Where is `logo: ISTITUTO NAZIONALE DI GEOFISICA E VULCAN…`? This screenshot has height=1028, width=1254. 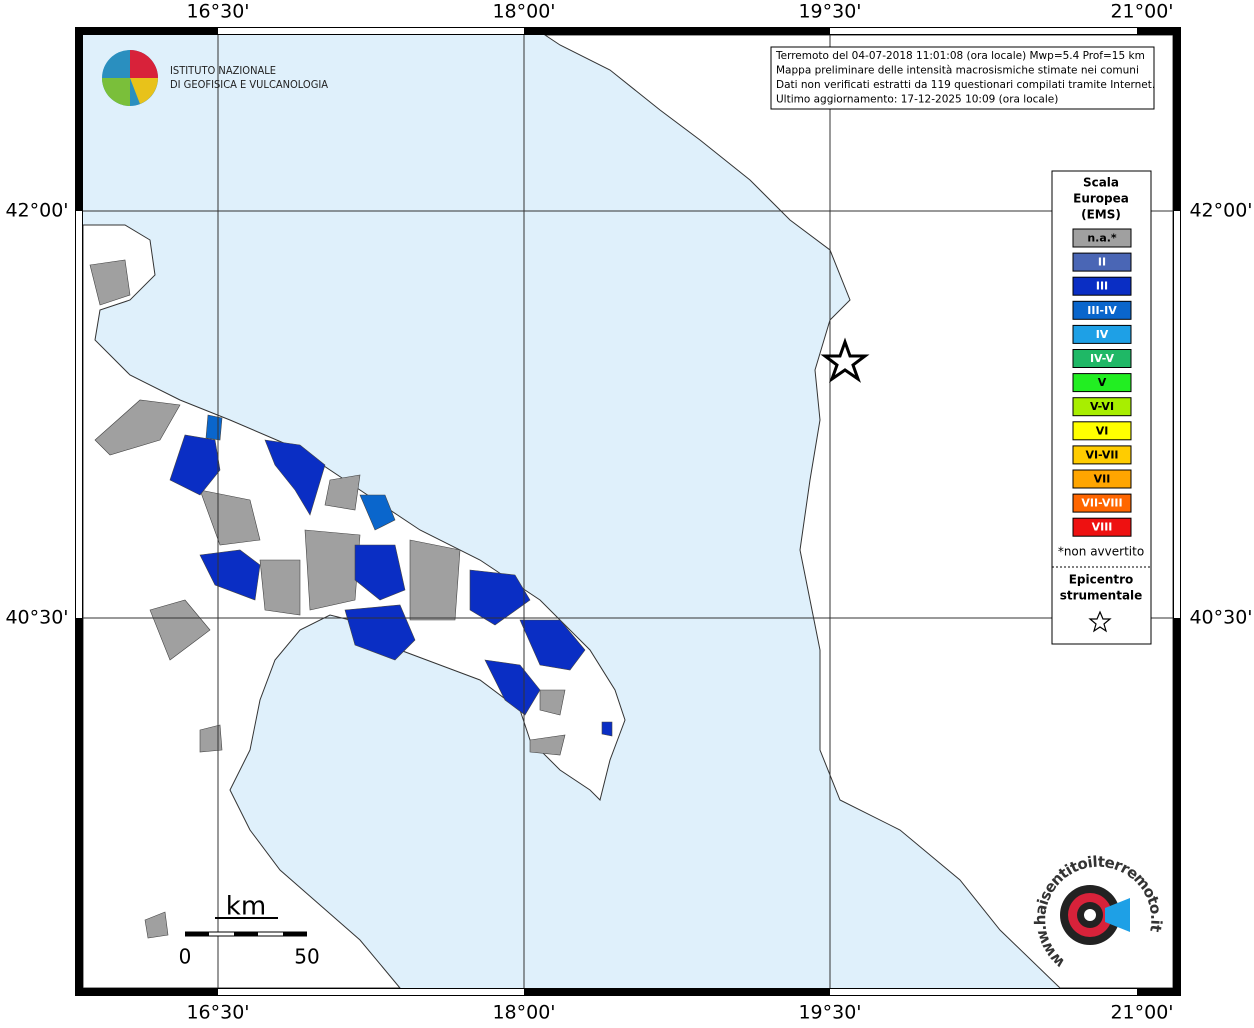
logo: ISTITUTO NAZIONALE DI GEOFISICA E VULCAN… is located at coordinates (215, 78).